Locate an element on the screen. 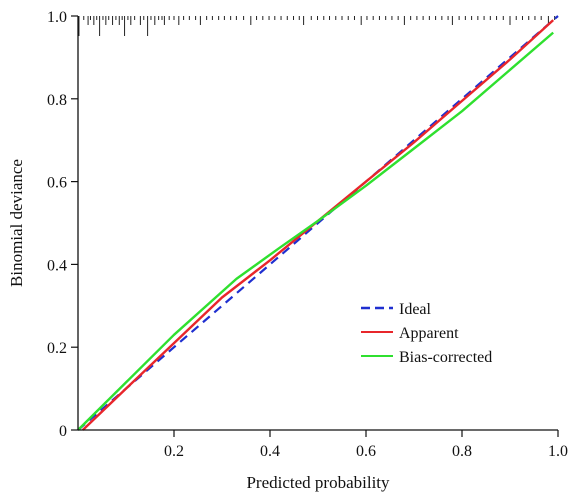 Image resolution: width=575 pixels, height=496 pixels. x-tick-label: 0.6 is located at coordinates (366, 451).